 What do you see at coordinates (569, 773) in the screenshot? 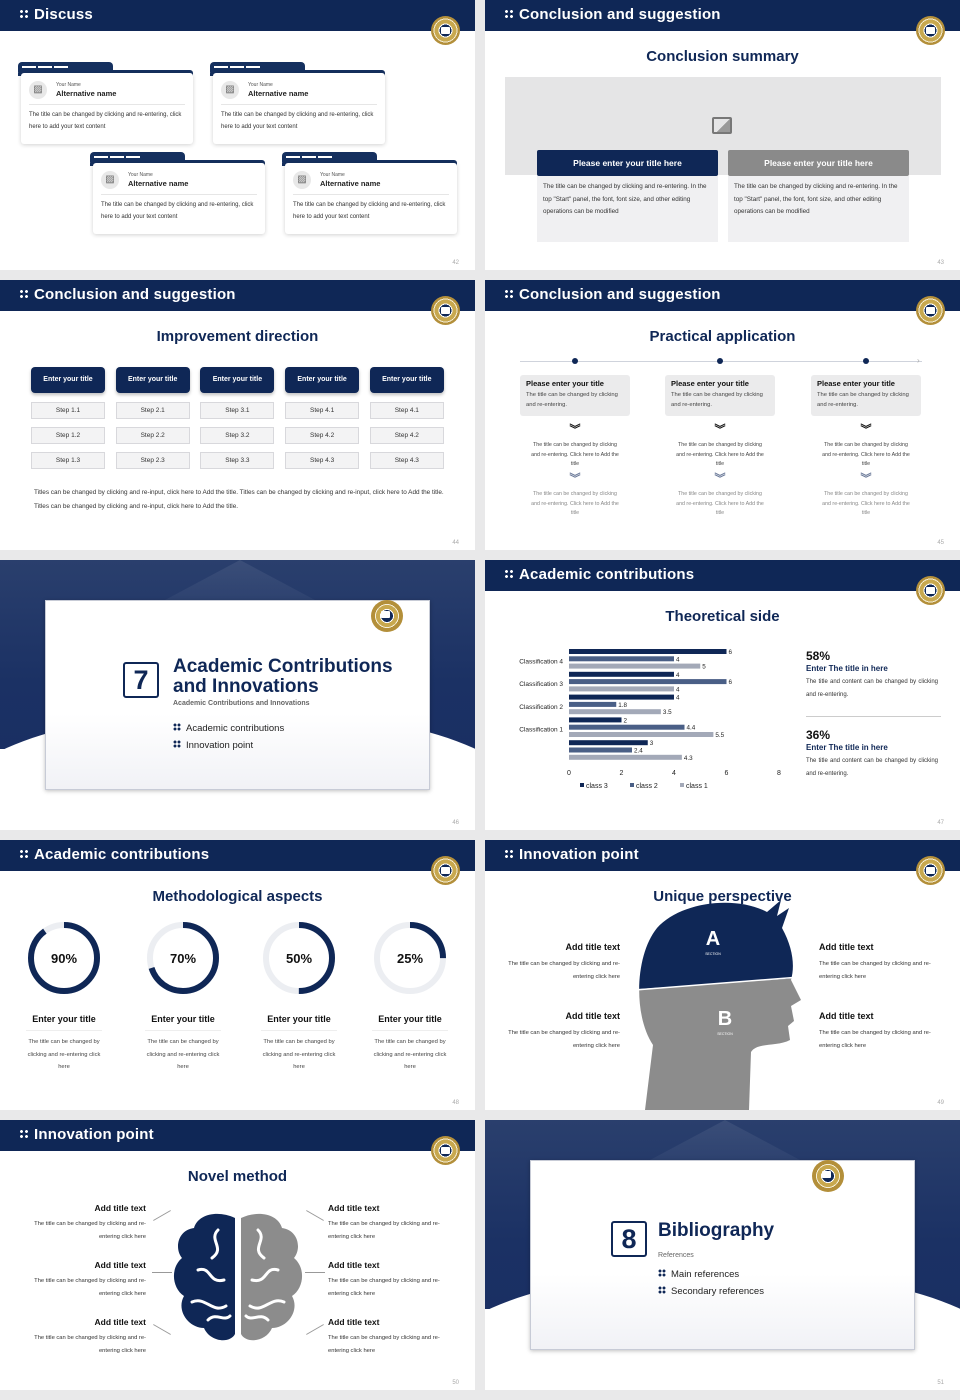
I see `x-tick-label: 0` at bounding box center [569, 773].